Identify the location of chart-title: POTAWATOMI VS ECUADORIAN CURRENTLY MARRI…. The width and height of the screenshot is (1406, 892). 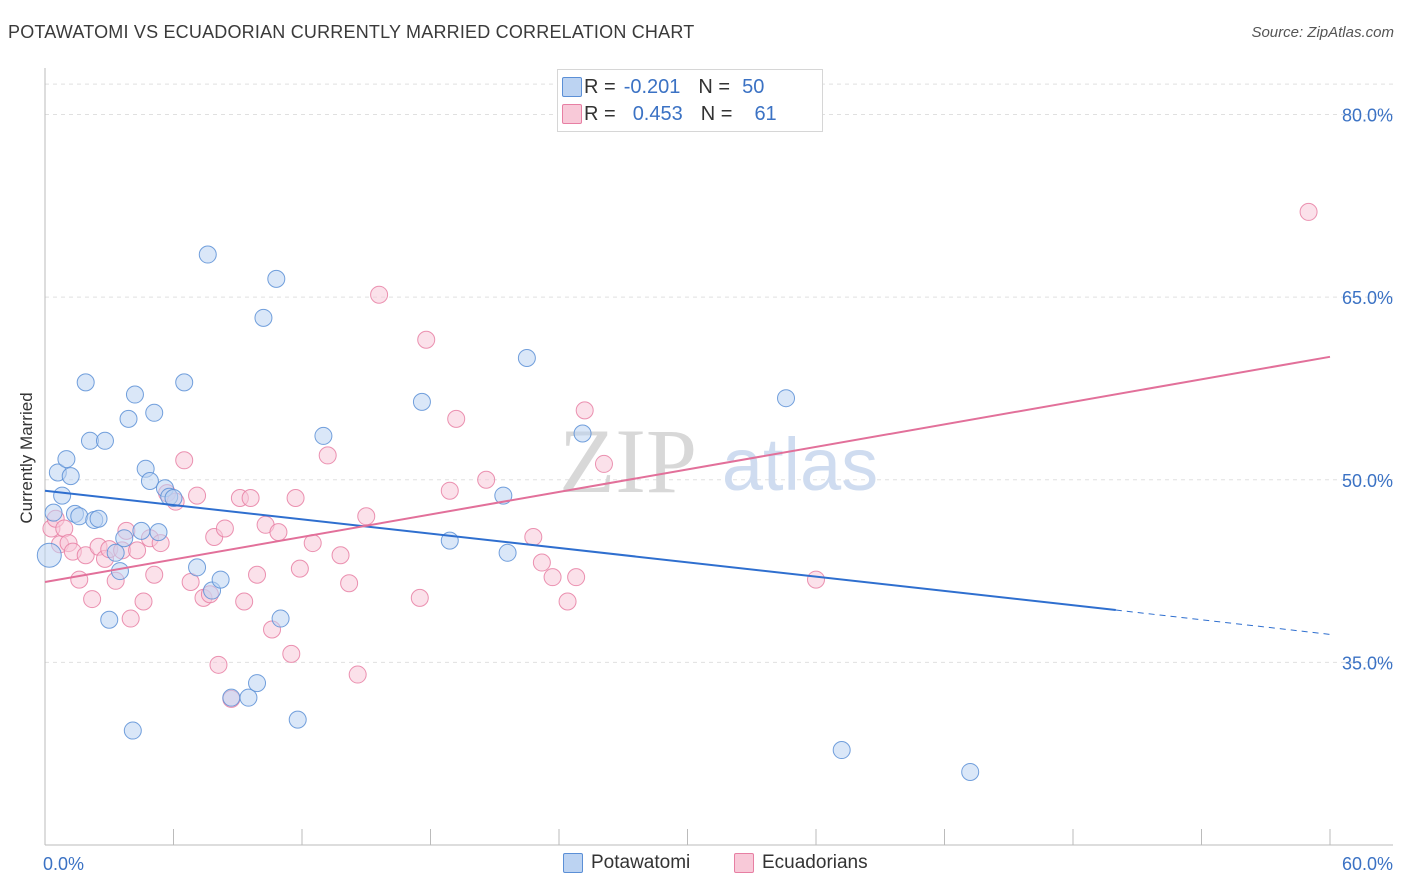
(351, 32).